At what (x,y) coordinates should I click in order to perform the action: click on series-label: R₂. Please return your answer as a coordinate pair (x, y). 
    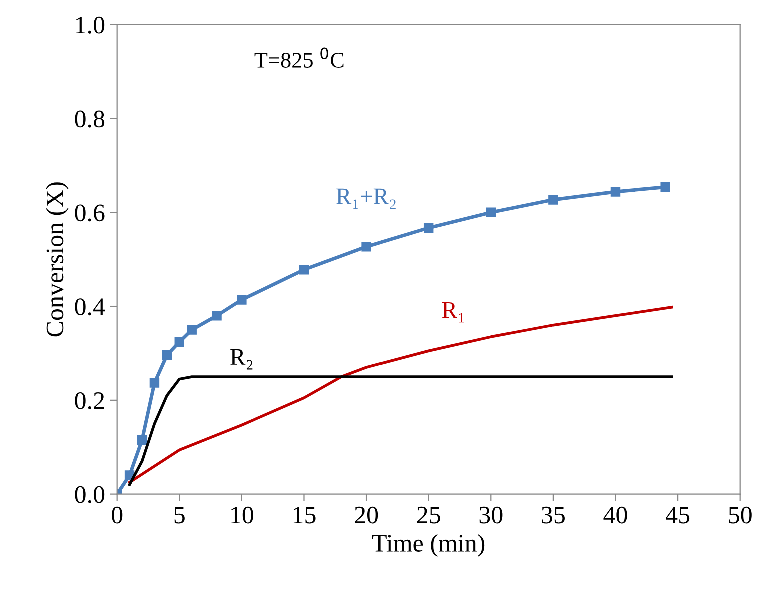
    Looking at the image, I should click on (241, 359).